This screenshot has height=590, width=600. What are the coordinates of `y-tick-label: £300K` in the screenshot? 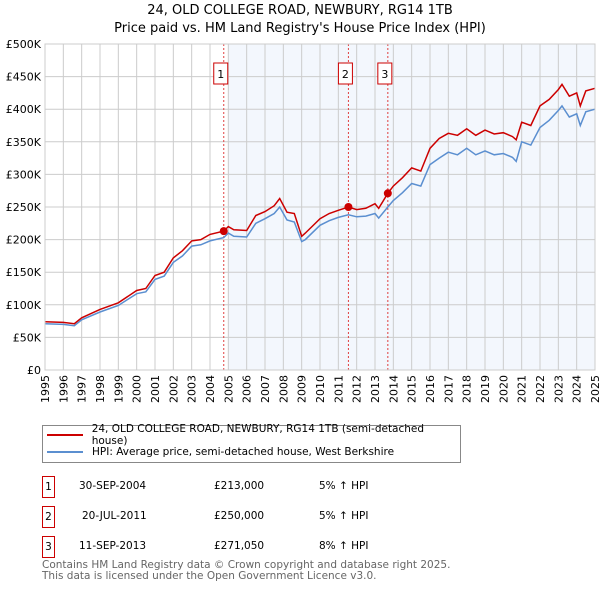 It's located at (24, 174).